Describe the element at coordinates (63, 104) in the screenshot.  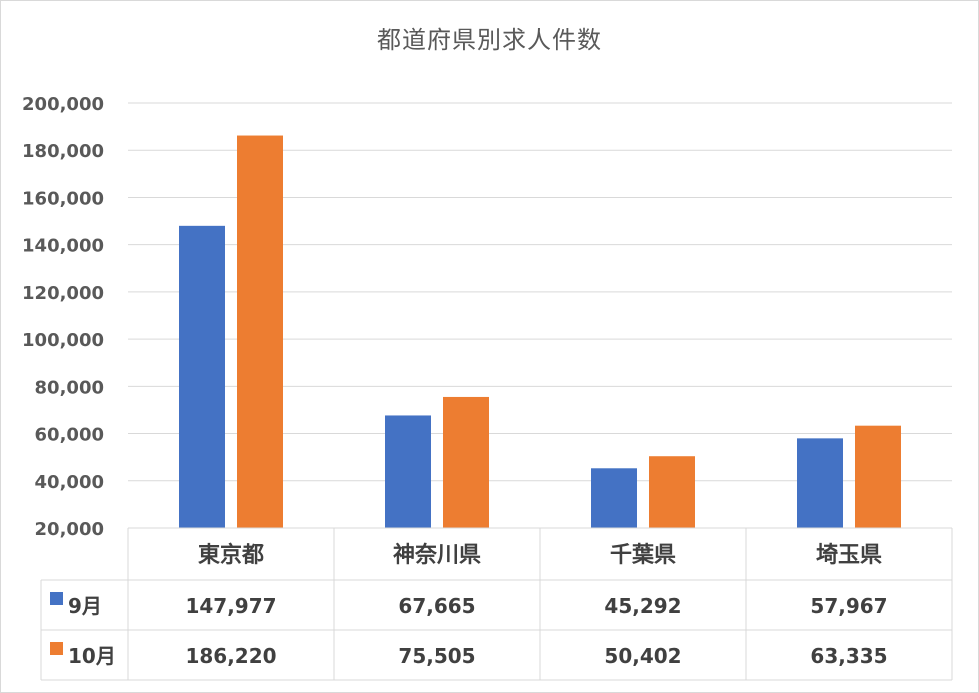
I see `y-tick-label: 200,000` at that location.